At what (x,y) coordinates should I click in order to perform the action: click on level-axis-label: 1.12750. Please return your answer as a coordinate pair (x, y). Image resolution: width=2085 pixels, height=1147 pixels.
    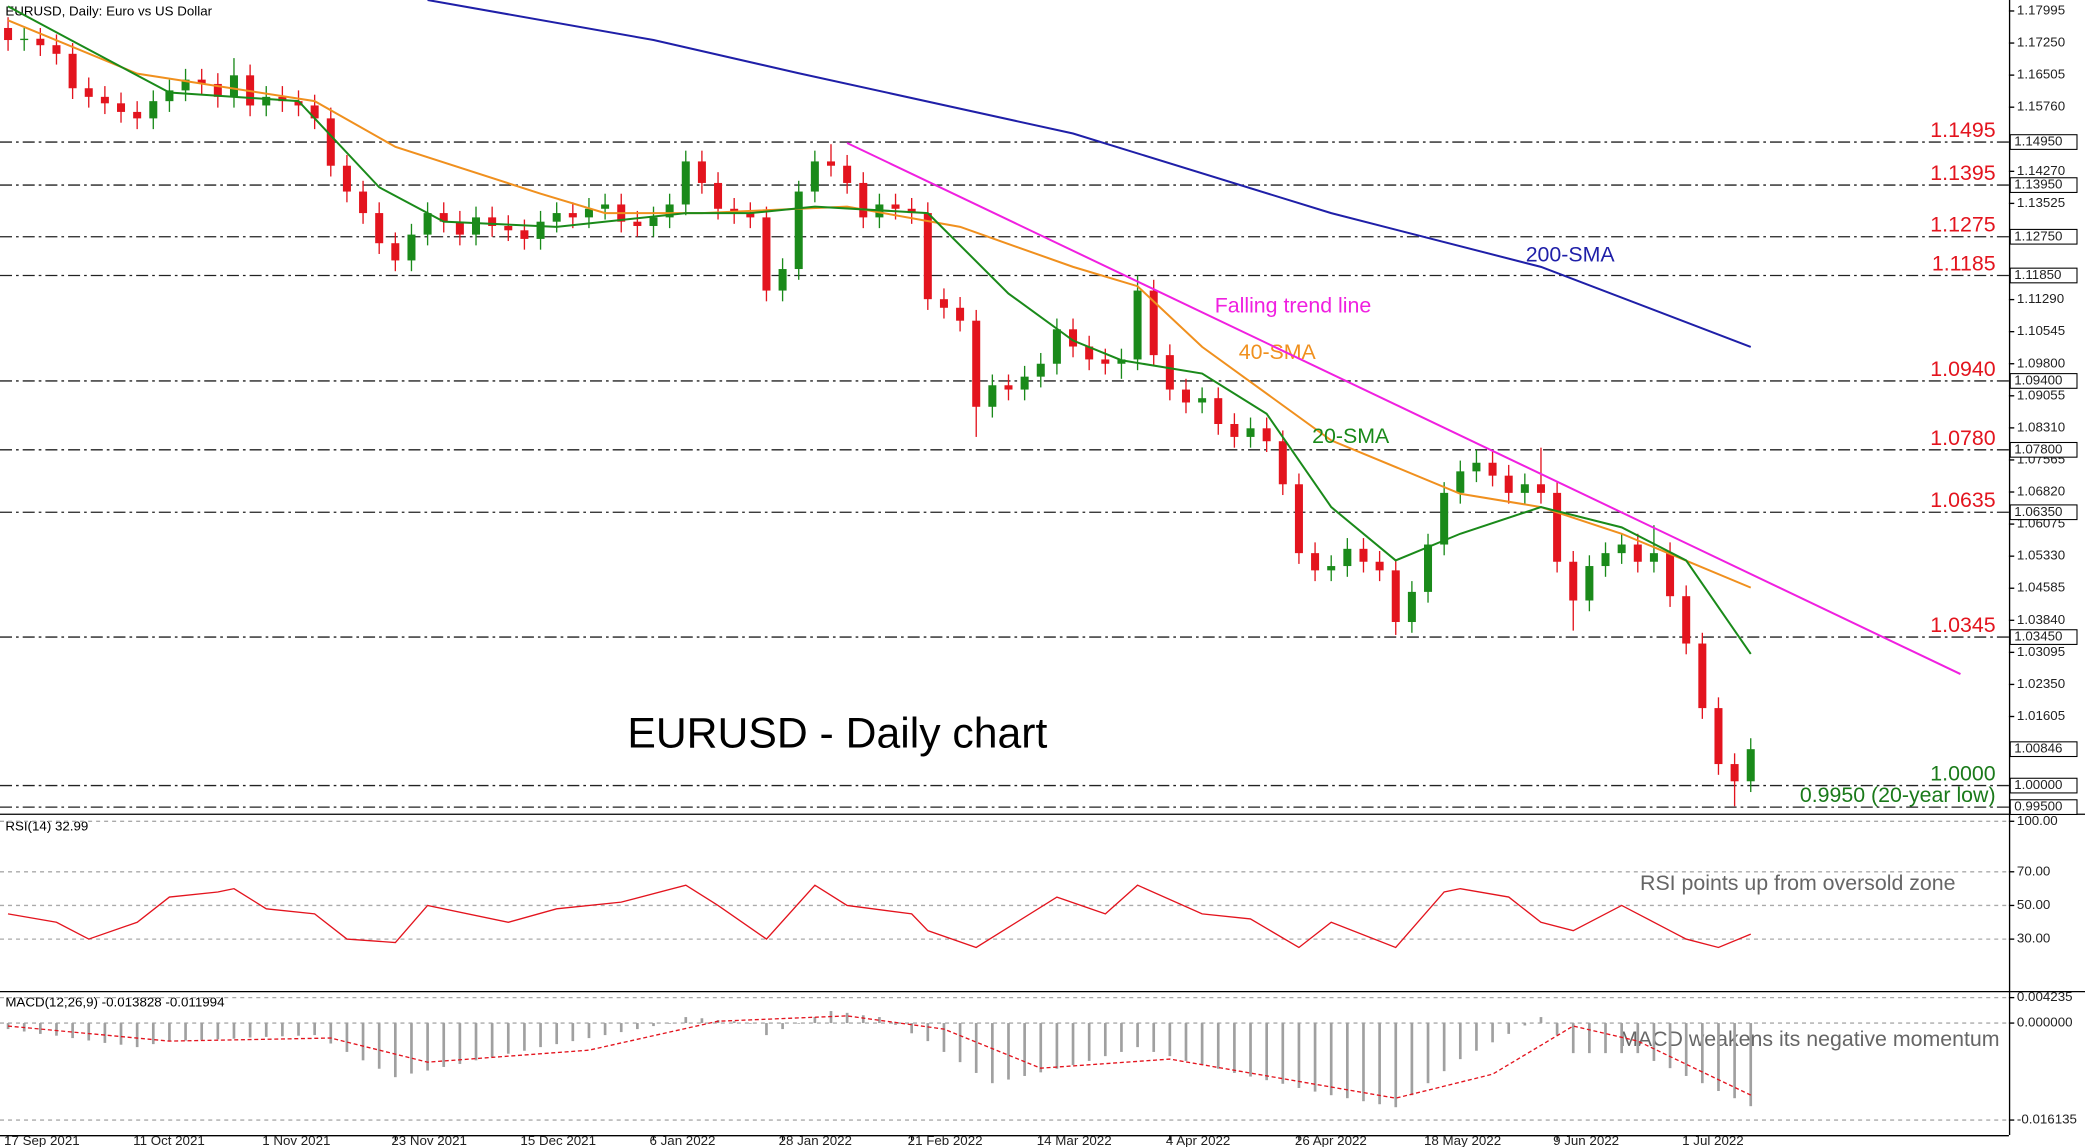
    Looking at the image, I should click on (2038, 235).